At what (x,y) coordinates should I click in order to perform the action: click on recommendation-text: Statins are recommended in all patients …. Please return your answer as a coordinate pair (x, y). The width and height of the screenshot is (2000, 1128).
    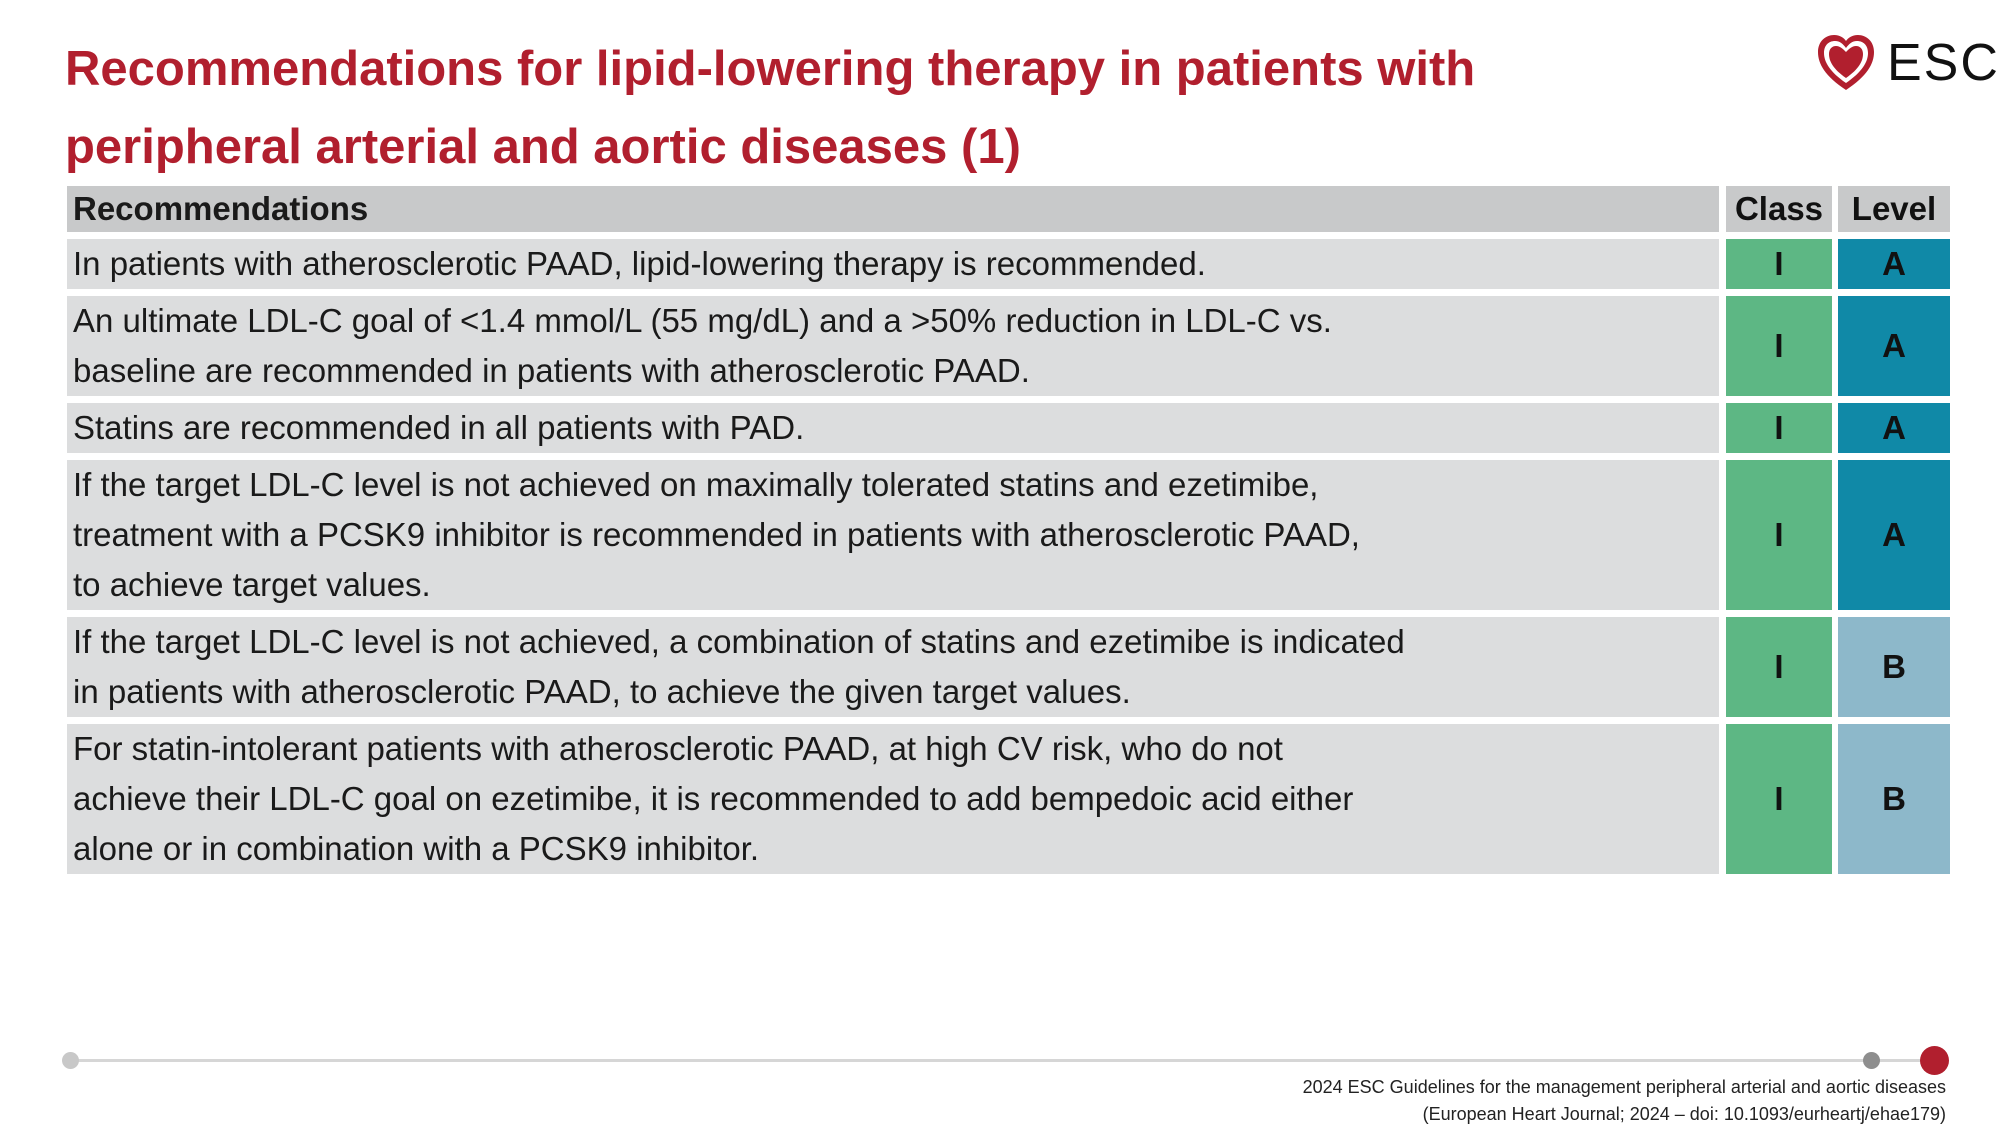
    Looking at the image, I should click on (893, 428).